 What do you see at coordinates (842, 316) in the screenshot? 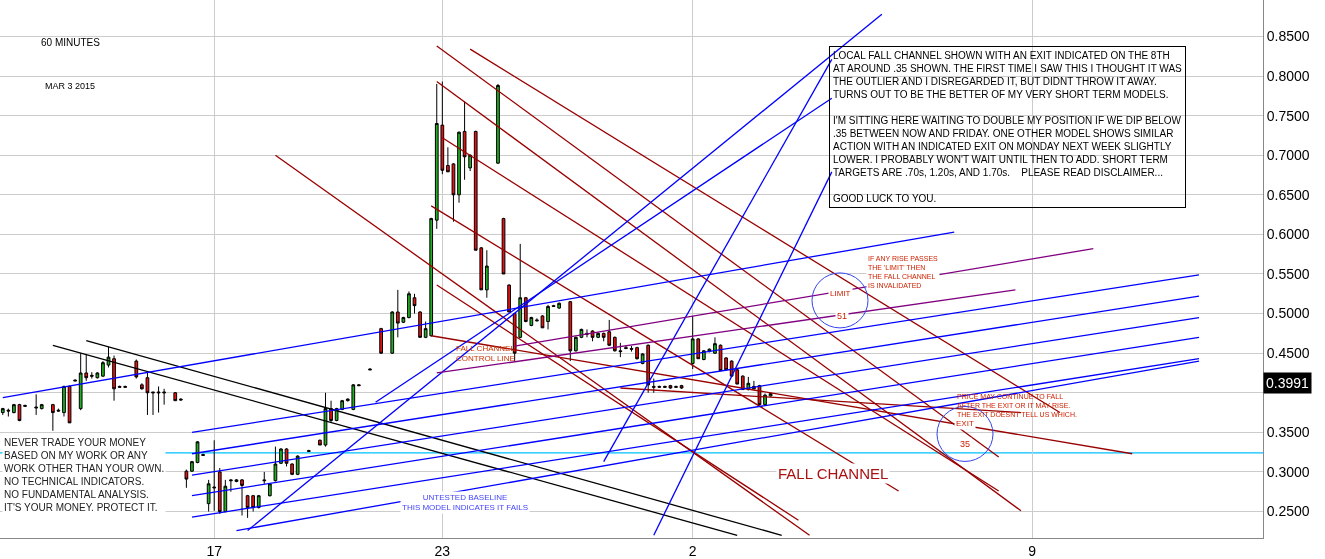
I see `annotation: 51` at bounding box center [842, 316].